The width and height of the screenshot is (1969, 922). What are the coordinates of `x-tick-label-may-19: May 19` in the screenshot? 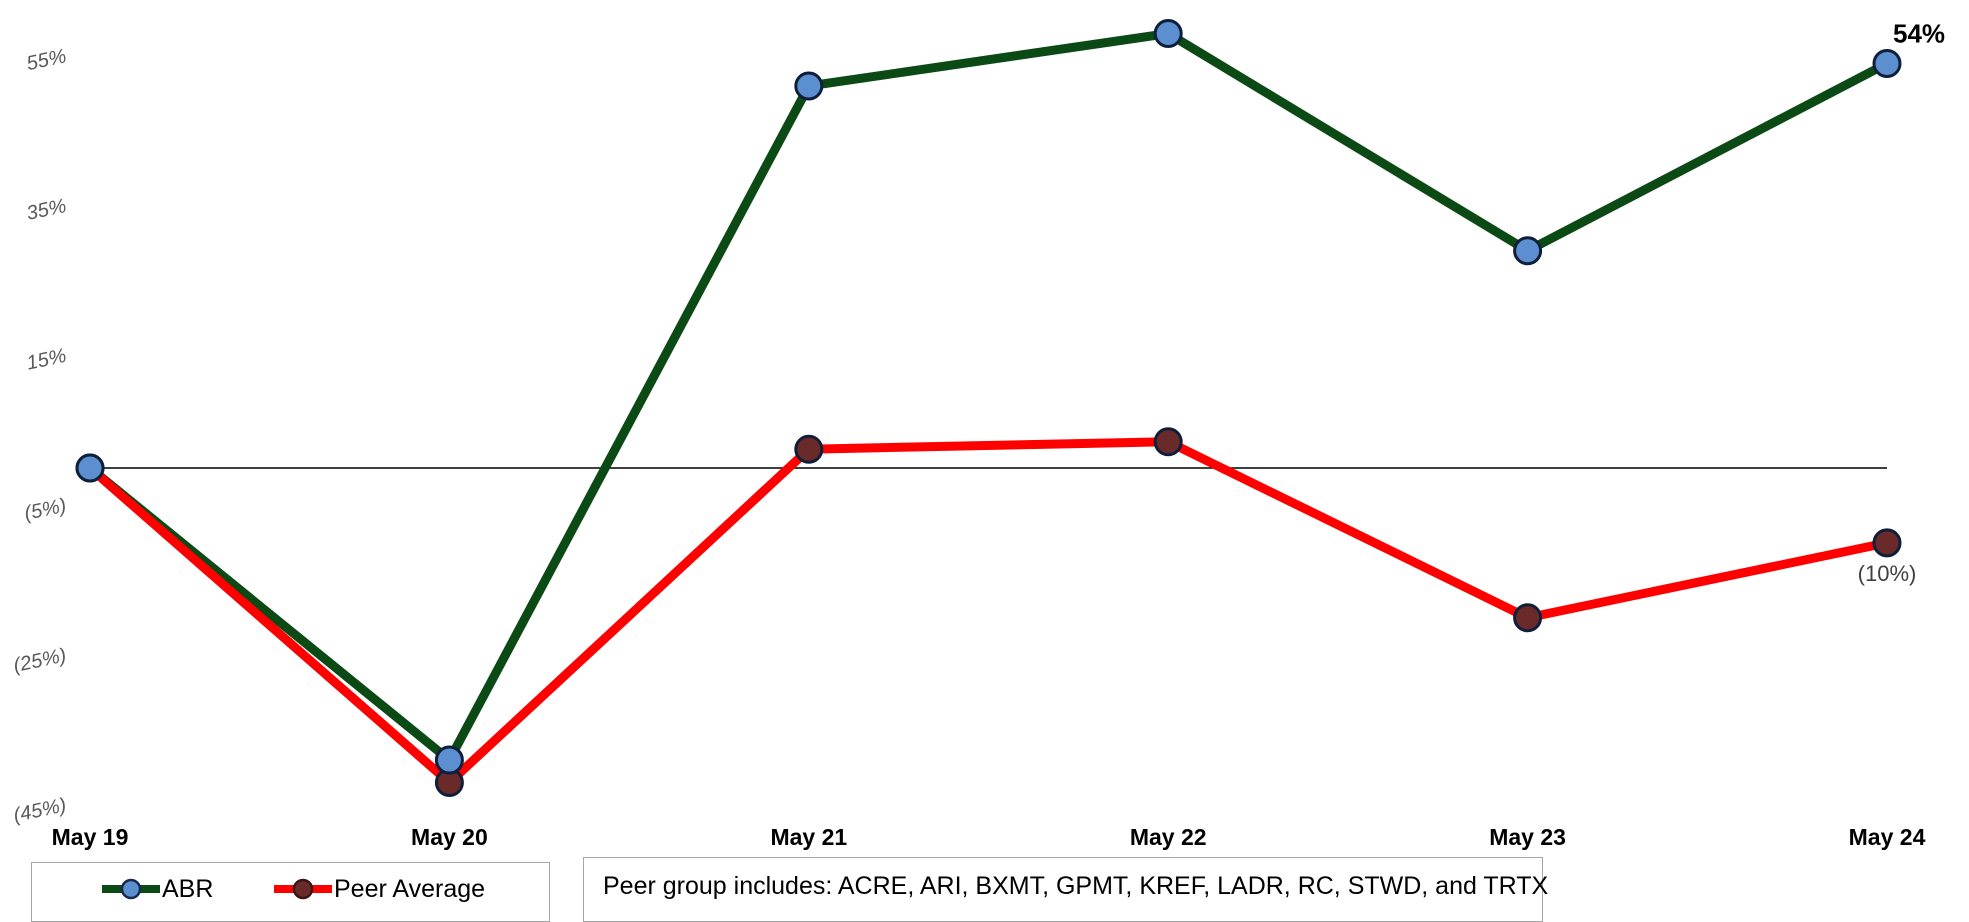 It's located at (90, 837).